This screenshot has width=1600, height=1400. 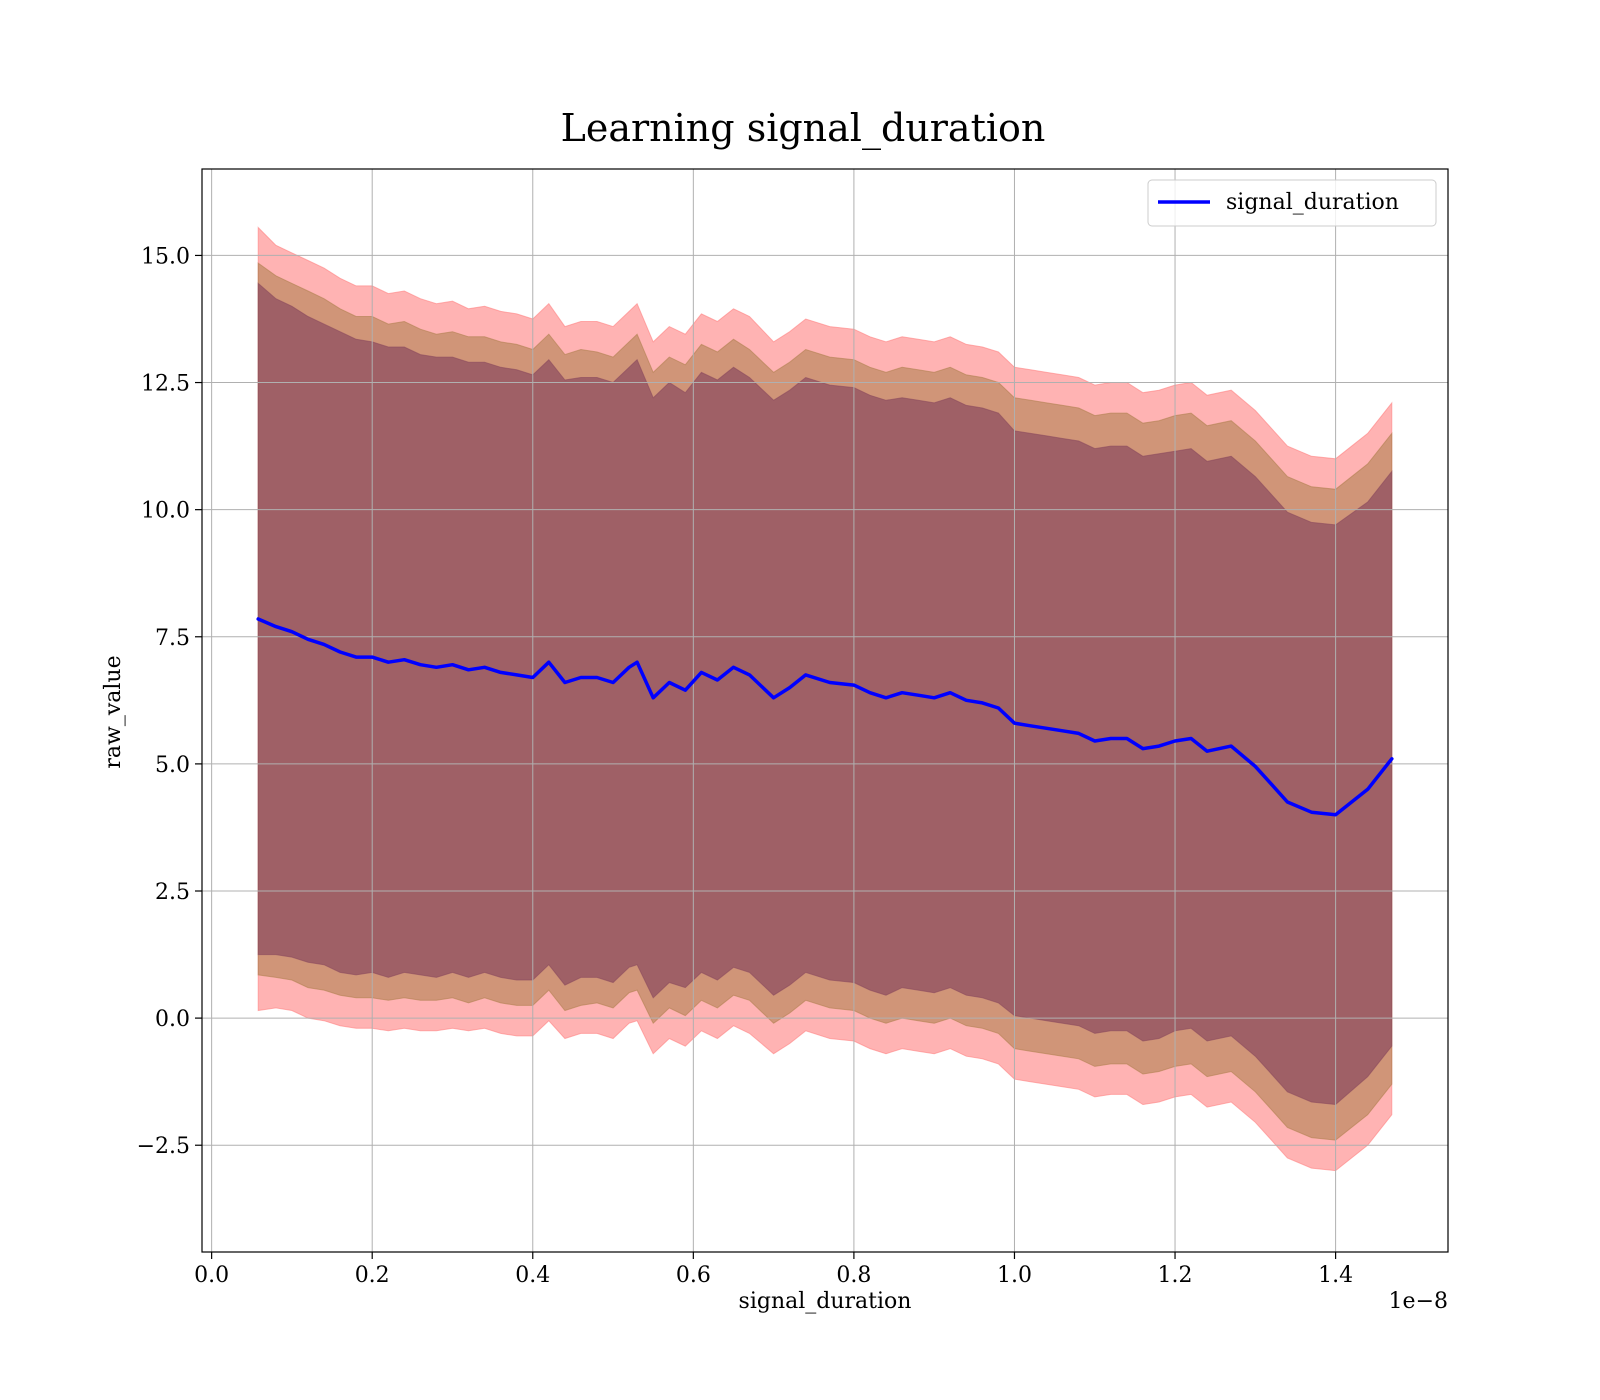 What do you see at coordinates (773, 1270) in the screenshot?
I see `x-axis: 0.0 0.2 0.4 0.6 0.8 1.0 1.2 1.4` at bounding box center [773, 1270].